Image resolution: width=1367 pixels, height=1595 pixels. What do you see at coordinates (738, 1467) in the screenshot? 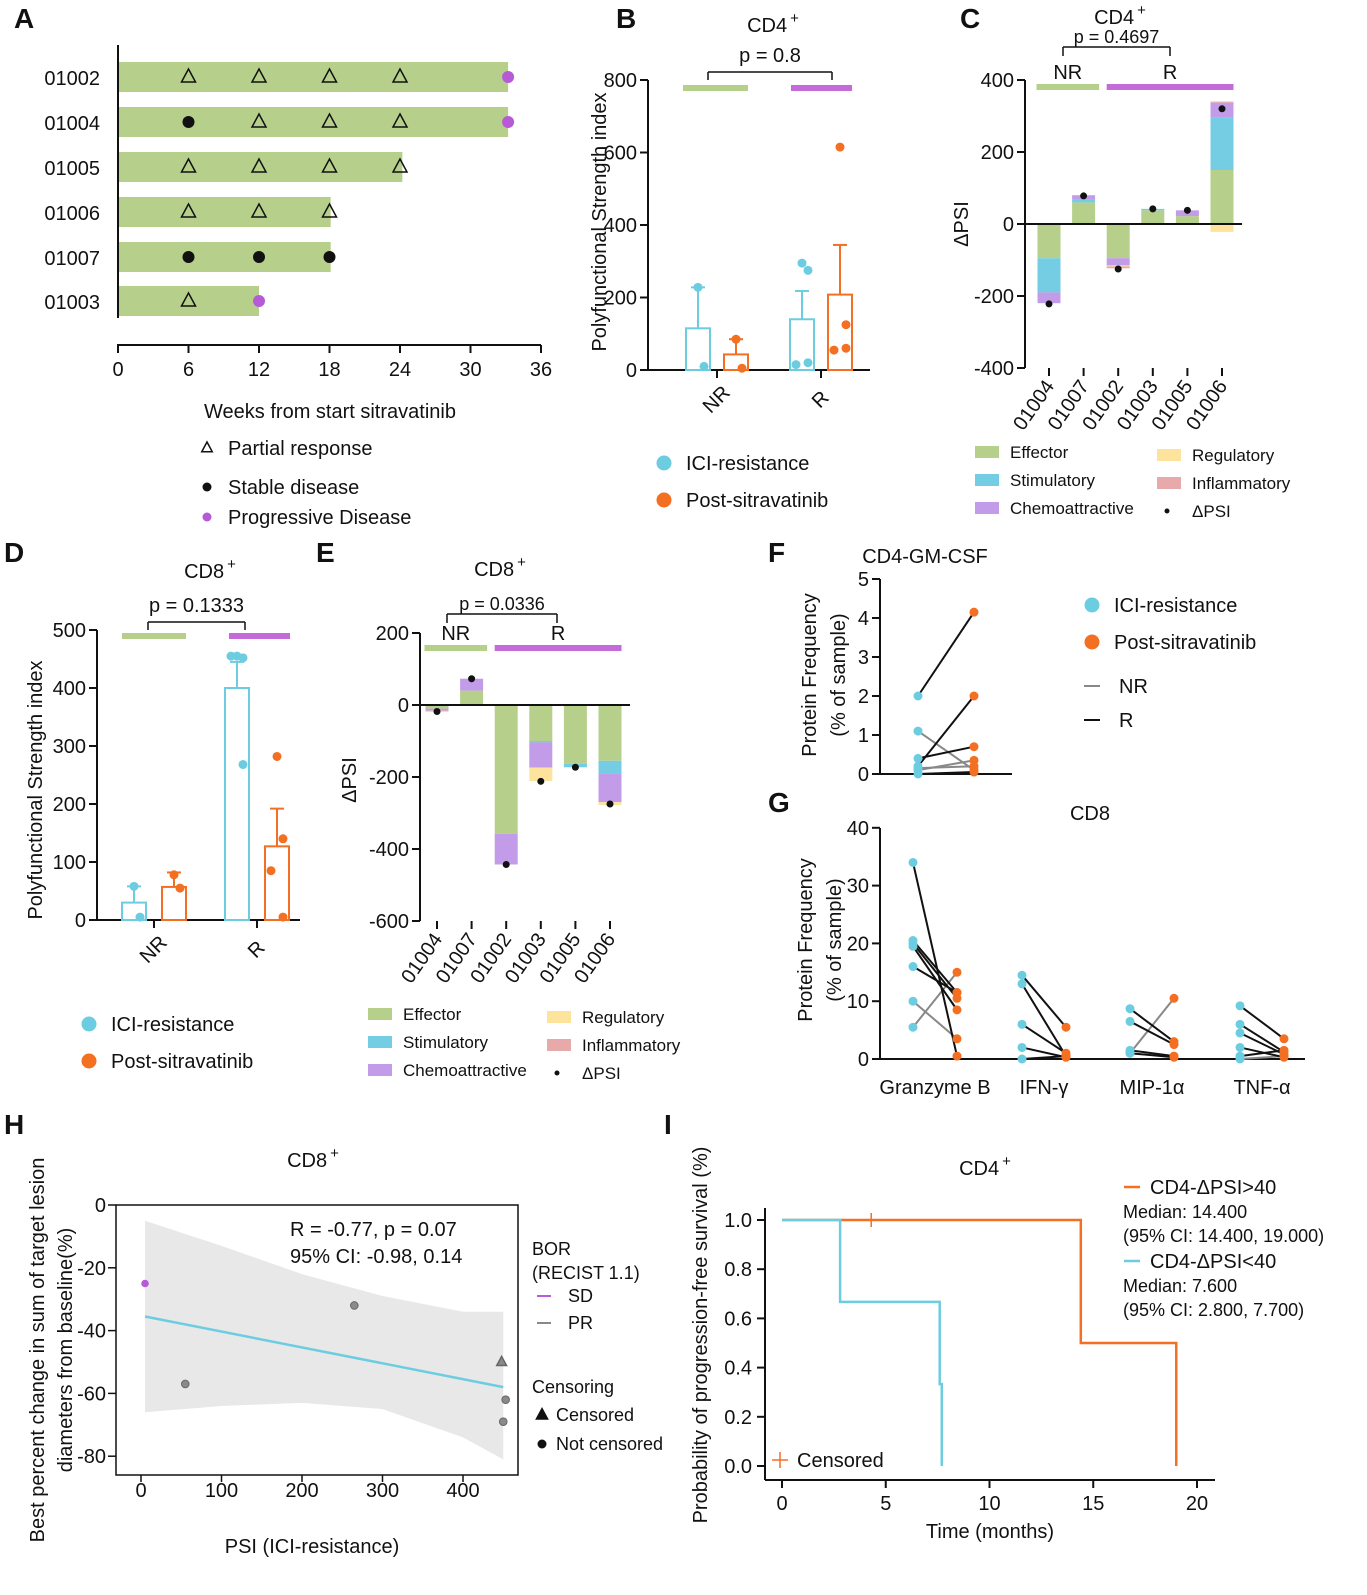
I see `y-tick-label: 0.0` at bounding box center [738, 1467].